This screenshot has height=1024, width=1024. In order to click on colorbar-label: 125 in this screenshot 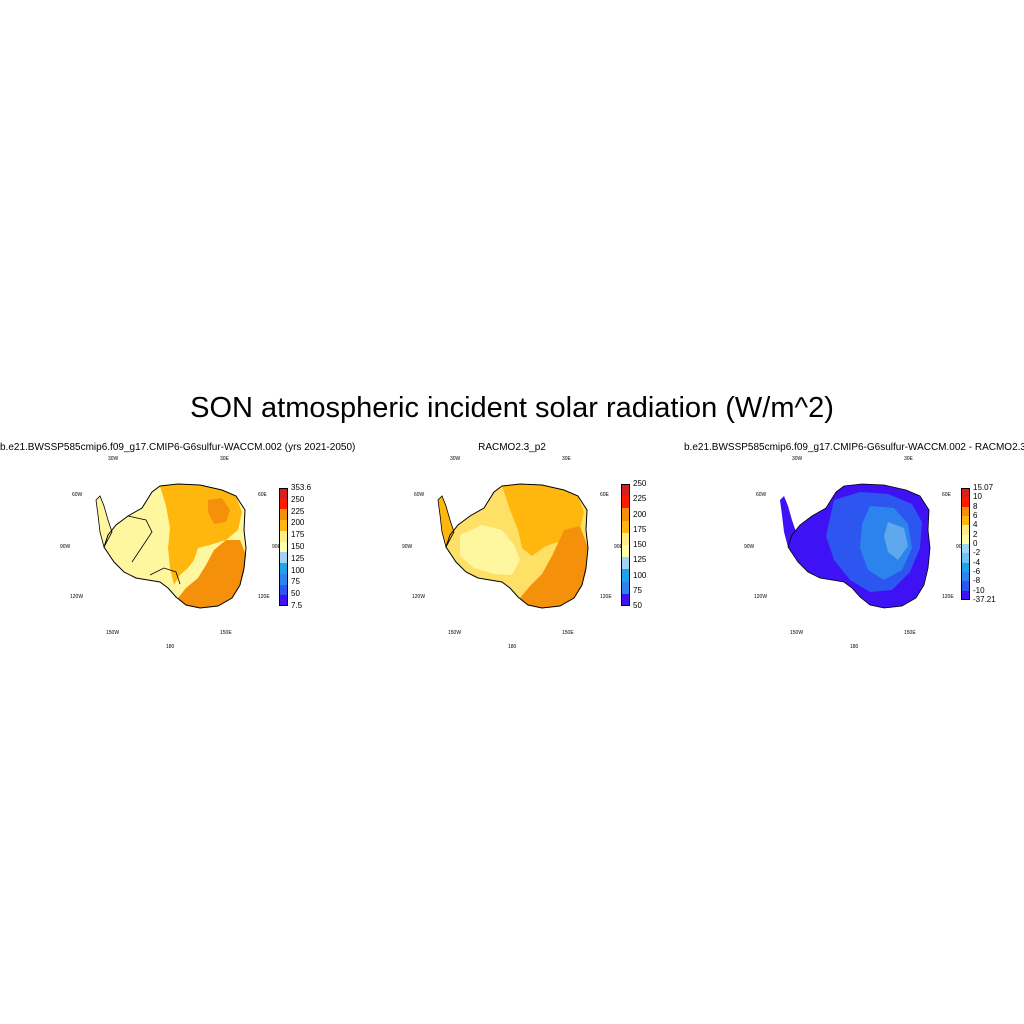, I will do `click(298, 558)`.